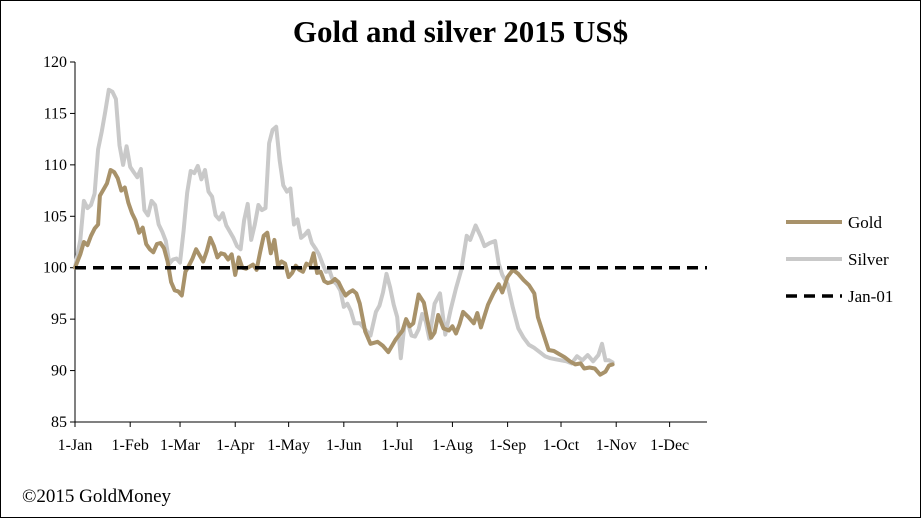 Image resolution: width=921 pixels, height=518 pixels. I want to click on y-tick-label: 115, so click(55, 113).